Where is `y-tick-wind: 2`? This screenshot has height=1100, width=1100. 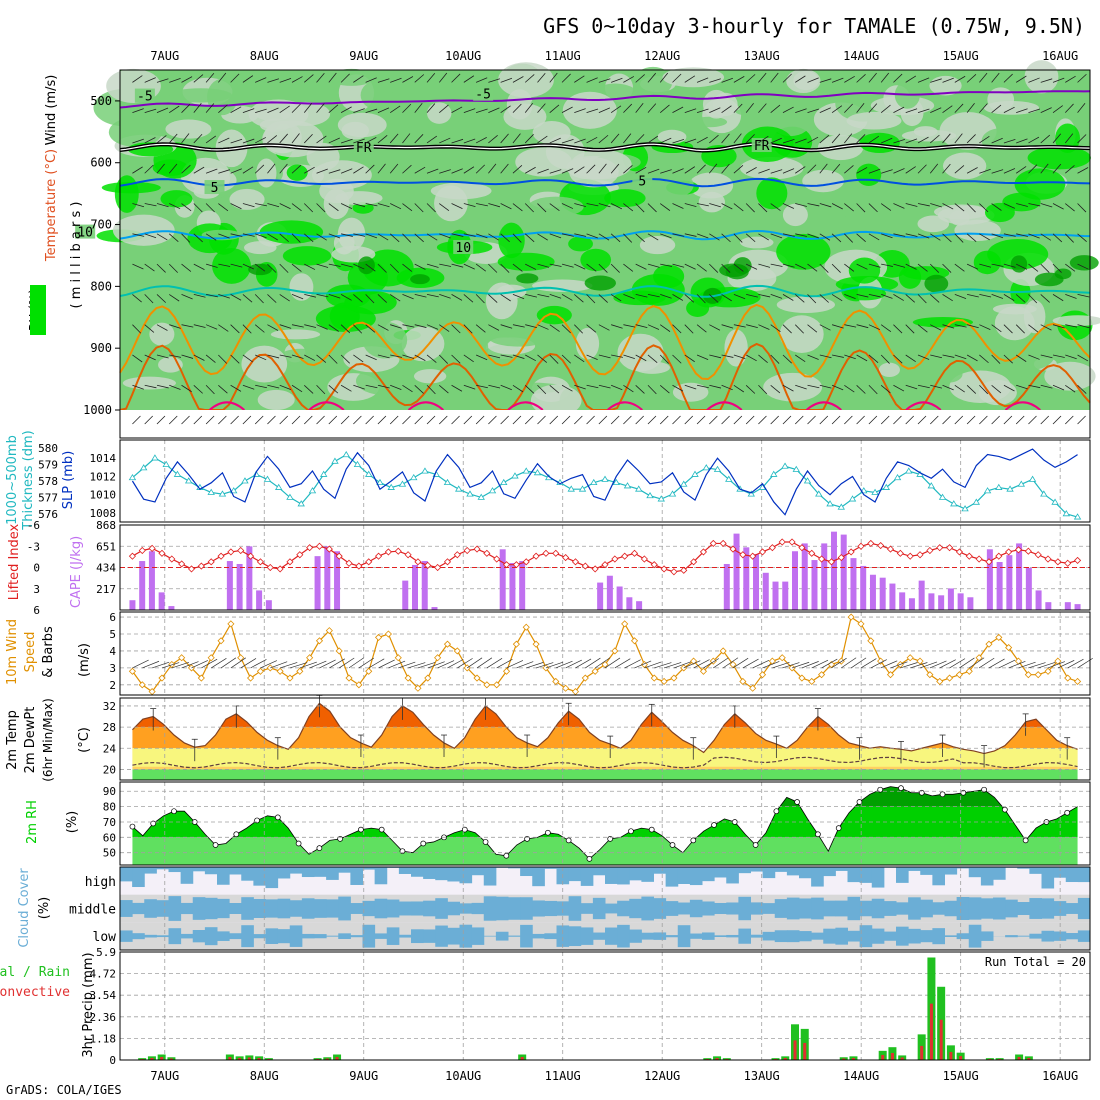 y-tick-wind: 2 is located at coordinates (112, 685).